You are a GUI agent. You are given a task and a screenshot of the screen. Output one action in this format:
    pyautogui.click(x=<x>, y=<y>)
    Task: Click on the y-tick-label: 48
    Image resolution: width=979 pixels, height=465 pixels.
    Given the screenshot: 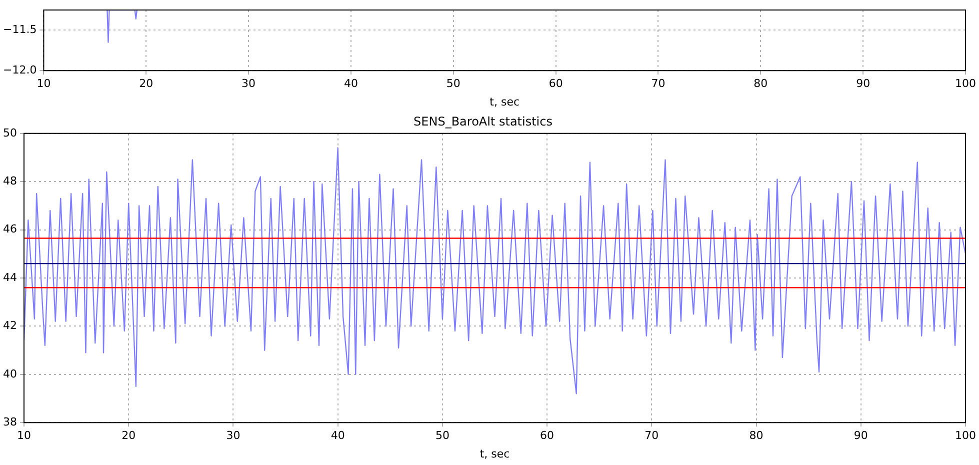 What is the action you would take?
    pyautogui.click(x=9, y=181)
    